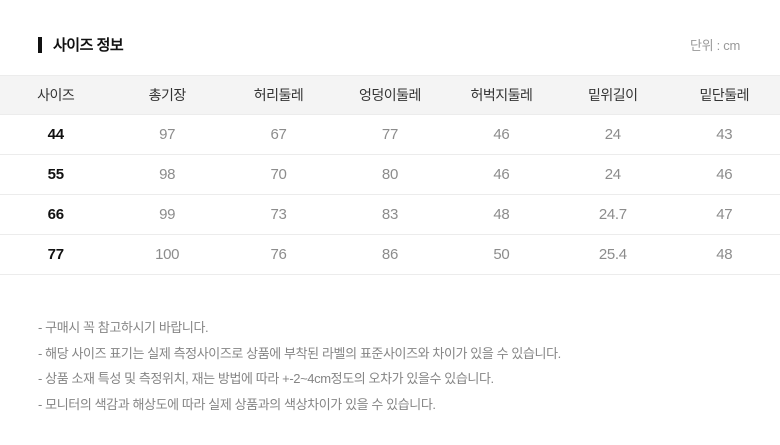 The height and width of the screenshot is (445, 780). Describe the element at coordinates (56, 134) in the screenshot. I see `size-cell: 44` at that location.